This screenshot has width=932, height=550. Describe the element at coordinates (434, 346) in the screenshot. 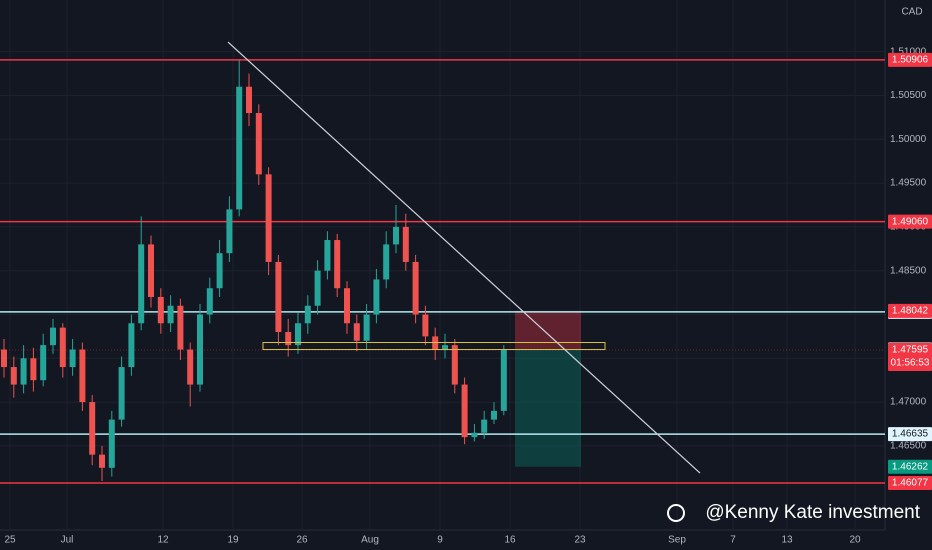

I see `support-zone` at that location.